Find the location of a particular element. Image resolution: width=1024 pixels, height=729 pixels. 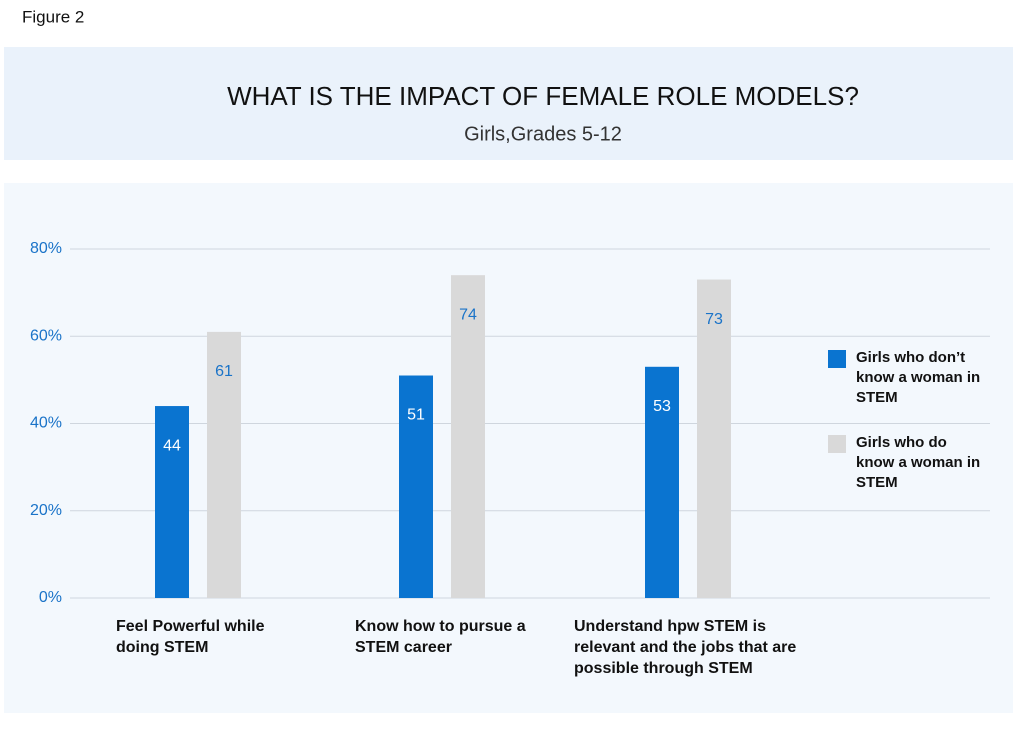

y-tick-label: 0% is located at coordinates (50, 597).